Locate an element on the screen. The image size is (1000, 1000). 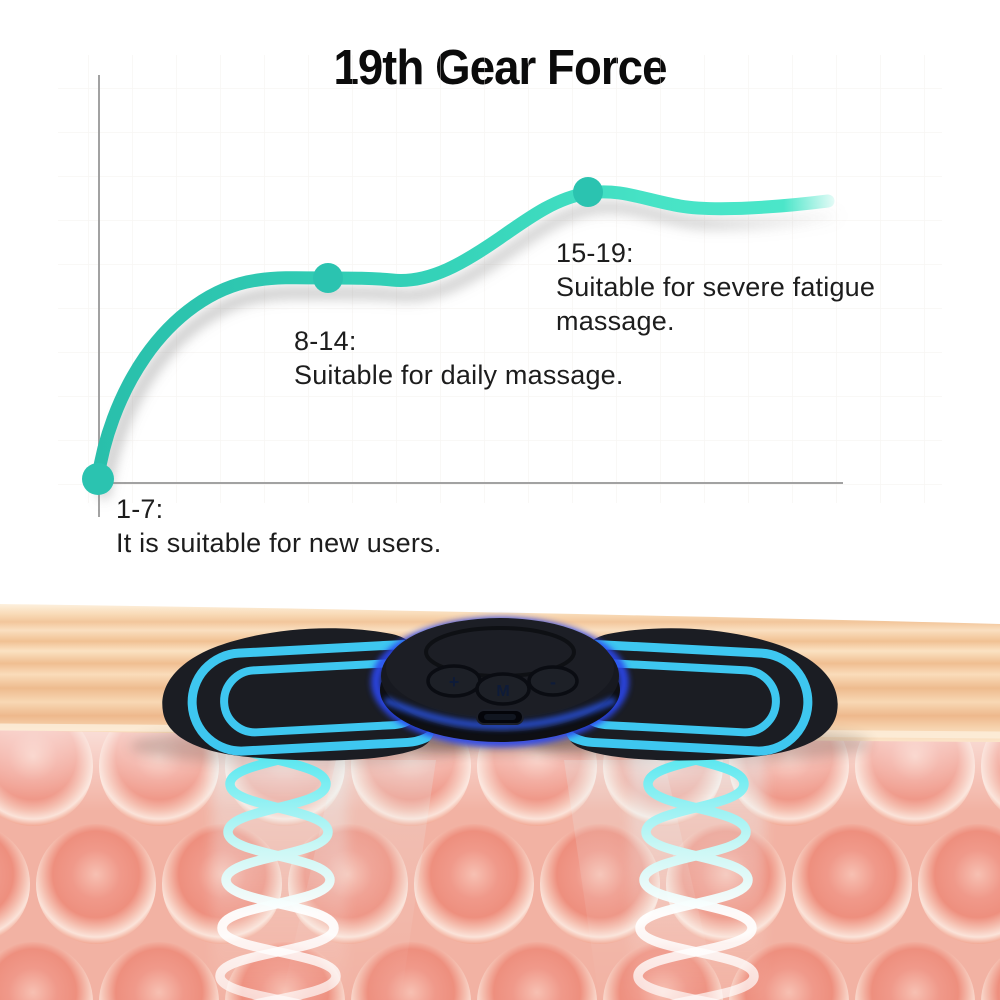
usb-port is located at coordinates (500, 717).